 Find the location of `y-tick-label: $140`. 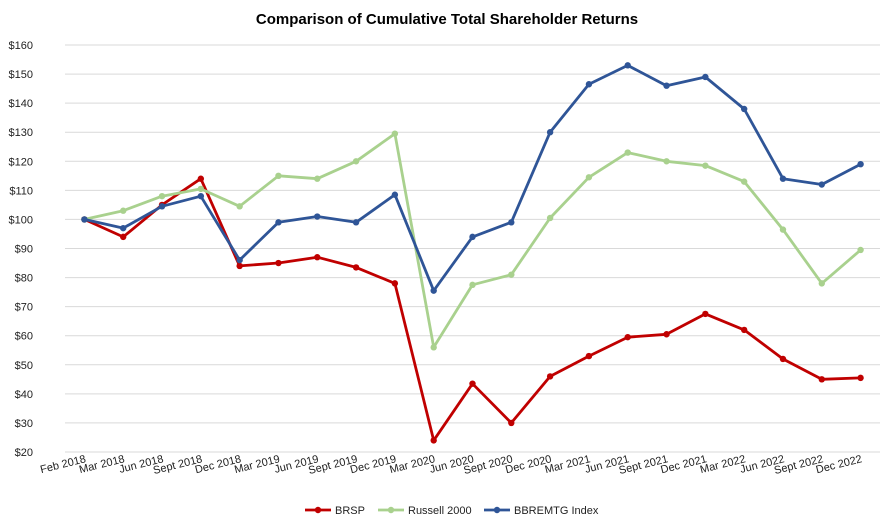

y-tick-label: $140 is located at coordinates (21, 104).